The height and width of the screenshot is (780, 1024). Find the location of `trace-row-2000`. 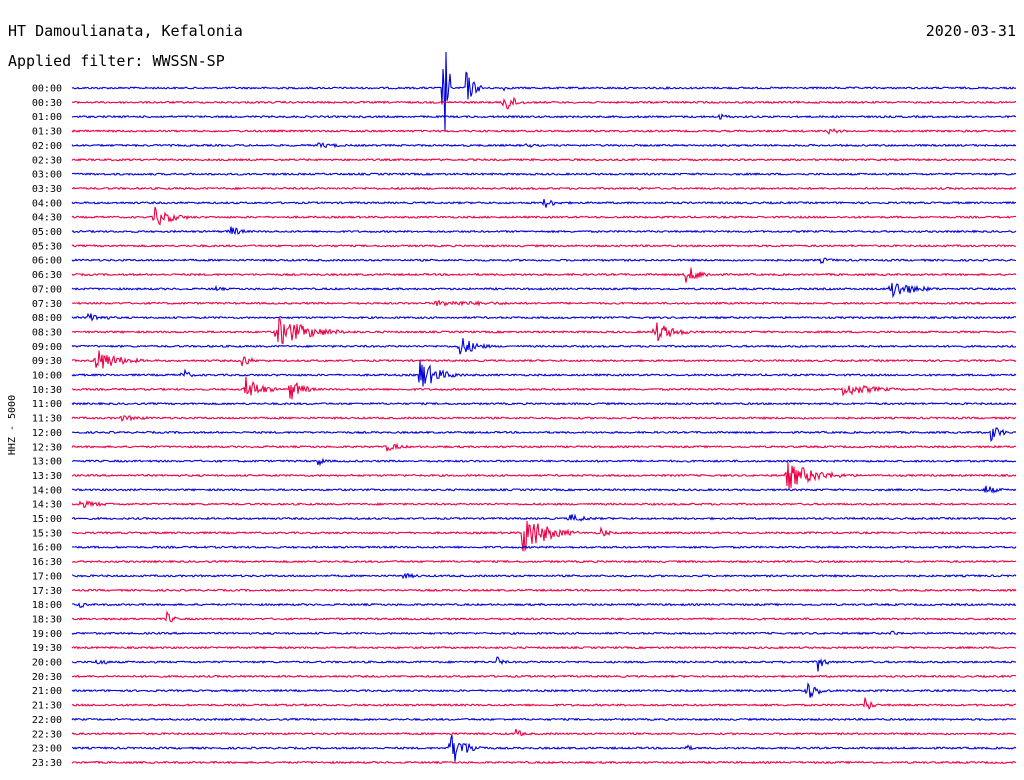

trace-row-2000 is located at coordinates (544, 664).